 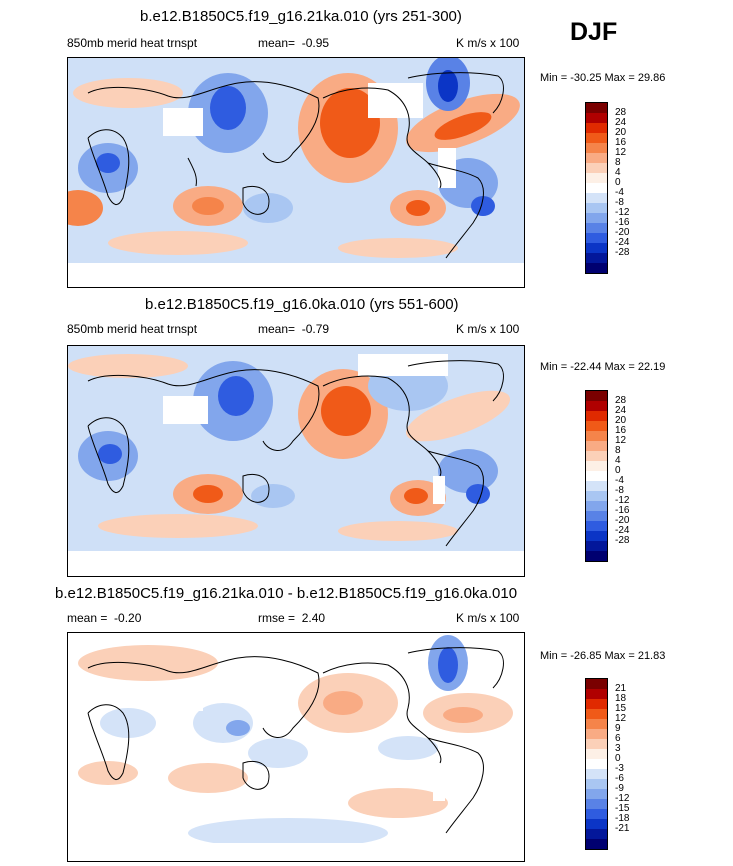 What do you see at coordinates (292, 618) in the screenshot?
I see `panel-3-rmse-label: rmse = 2.40` at bounding box center [292, 618].